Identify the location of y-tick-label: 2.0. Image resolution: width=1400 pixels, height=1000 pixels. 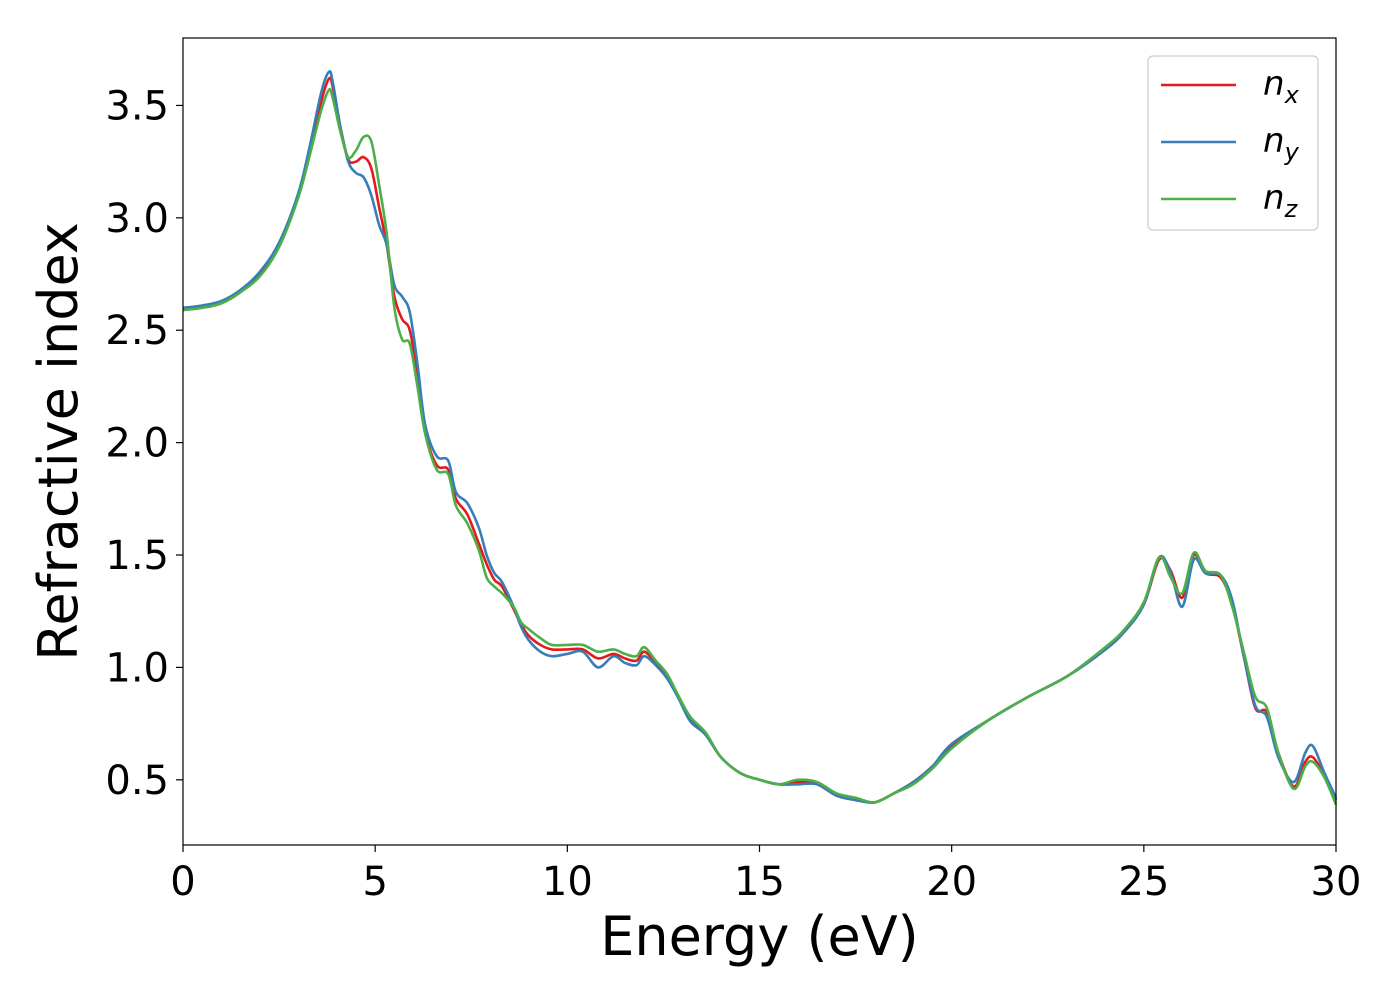
(137, 444).